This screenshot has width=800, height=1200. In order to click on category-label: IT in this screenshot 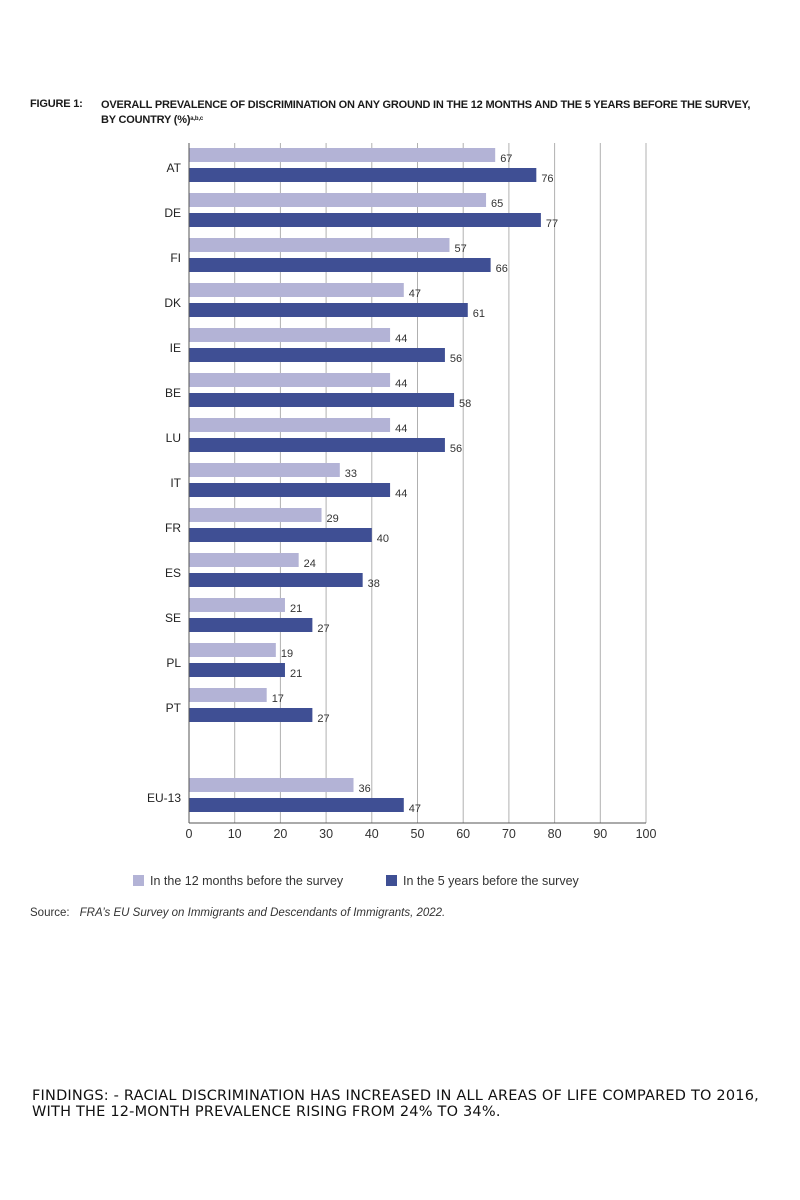, I will do `click(175, 483)`.